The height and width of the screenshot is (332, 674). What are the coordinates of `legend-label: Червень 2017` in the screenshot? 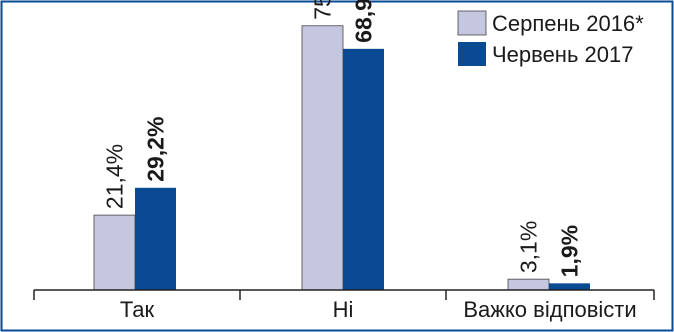 It's located at (562, 54).